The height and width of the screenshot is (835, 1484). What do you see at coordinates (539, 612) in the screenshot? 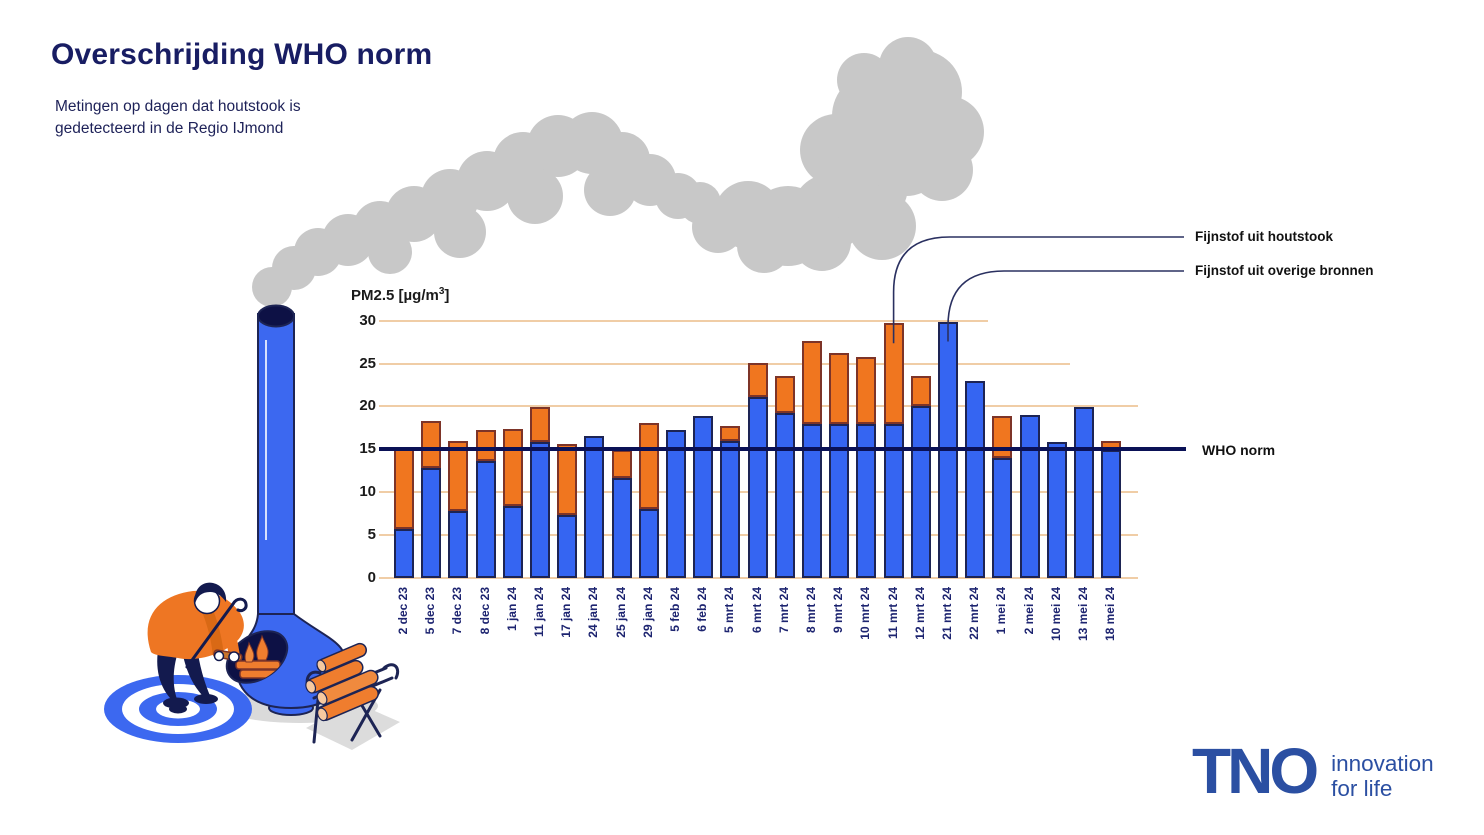
I see `x-tick-label: 11 jan 24` at bounding box center [539, 612].